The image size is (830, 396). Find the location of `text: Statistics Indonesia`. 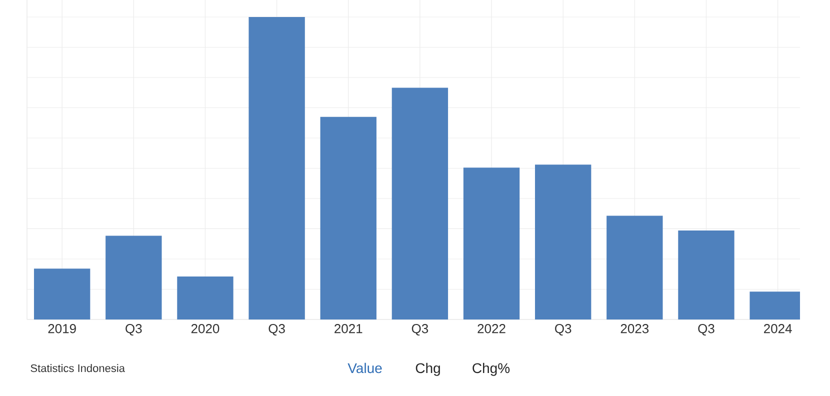

text: Statistics Indonesia is located at coordinates (77, 368).